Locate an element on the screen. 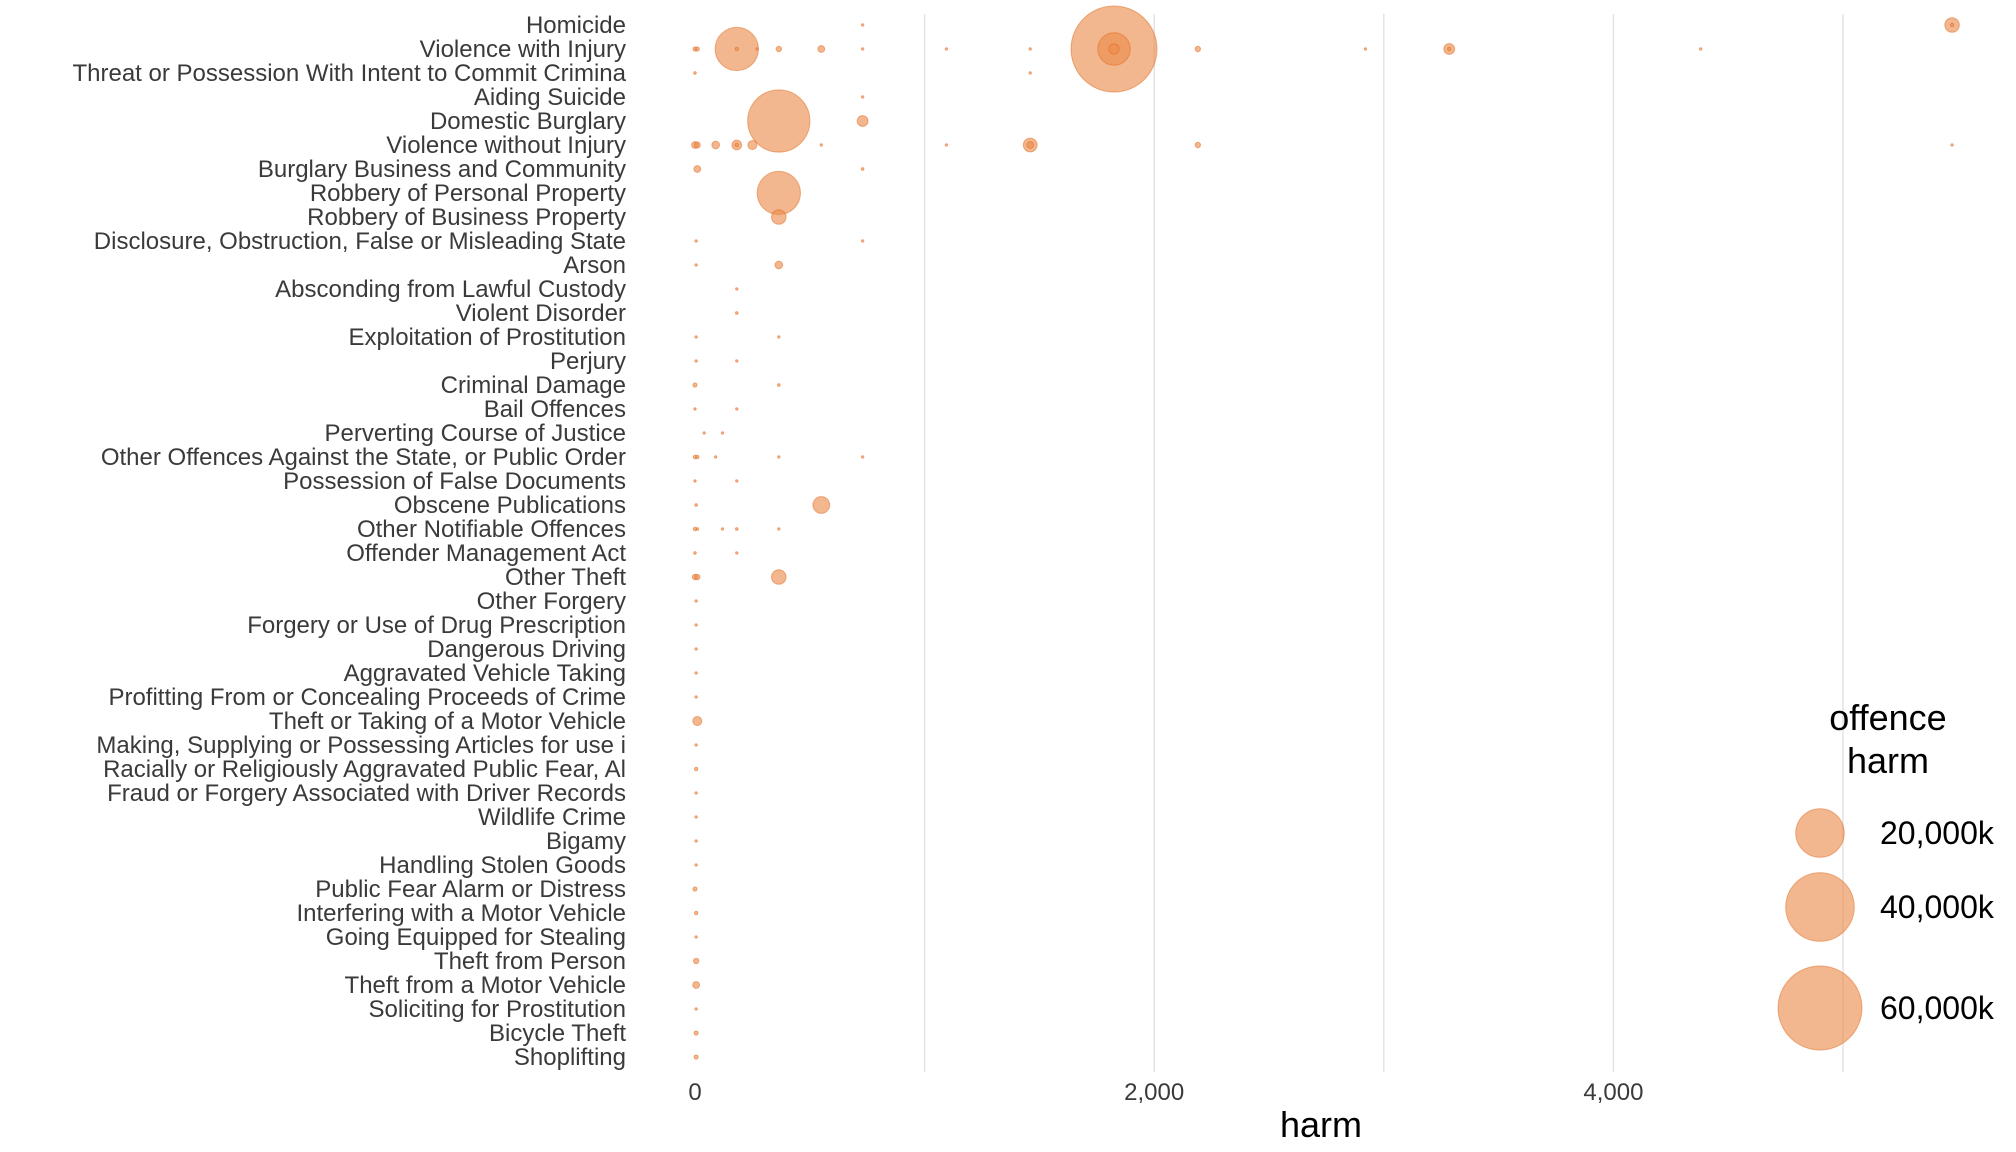 This screenshot has height=1152, width=2016. category-label: Going Equipped for Stealing is located at coordinates (476, 937).